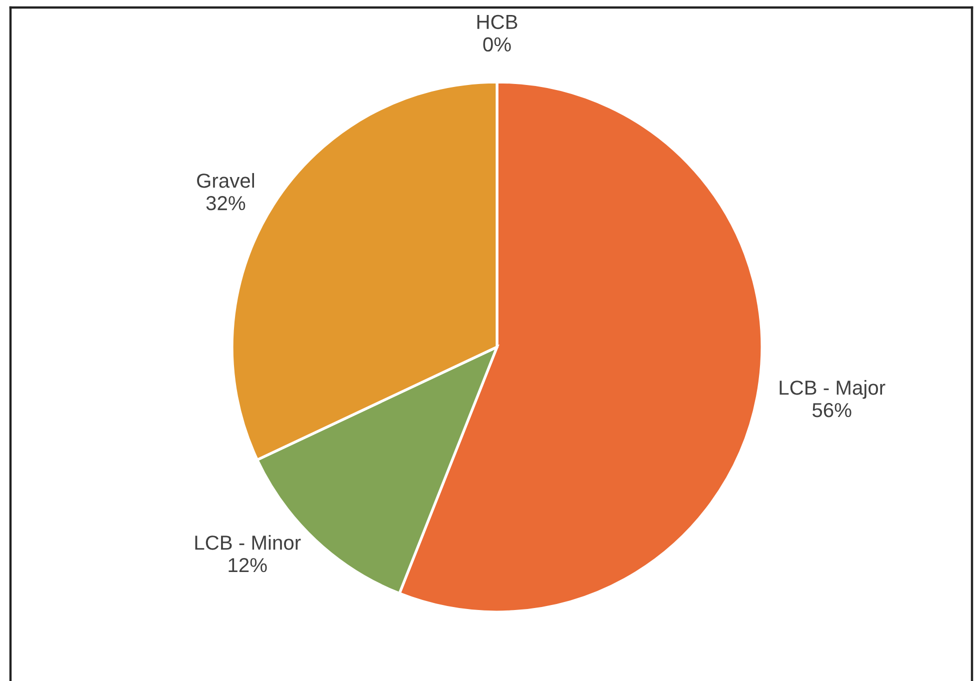  Describe the element at coordinates (833, 389) in the screenshot. I see `slice-label: LCB - Major` at that location.